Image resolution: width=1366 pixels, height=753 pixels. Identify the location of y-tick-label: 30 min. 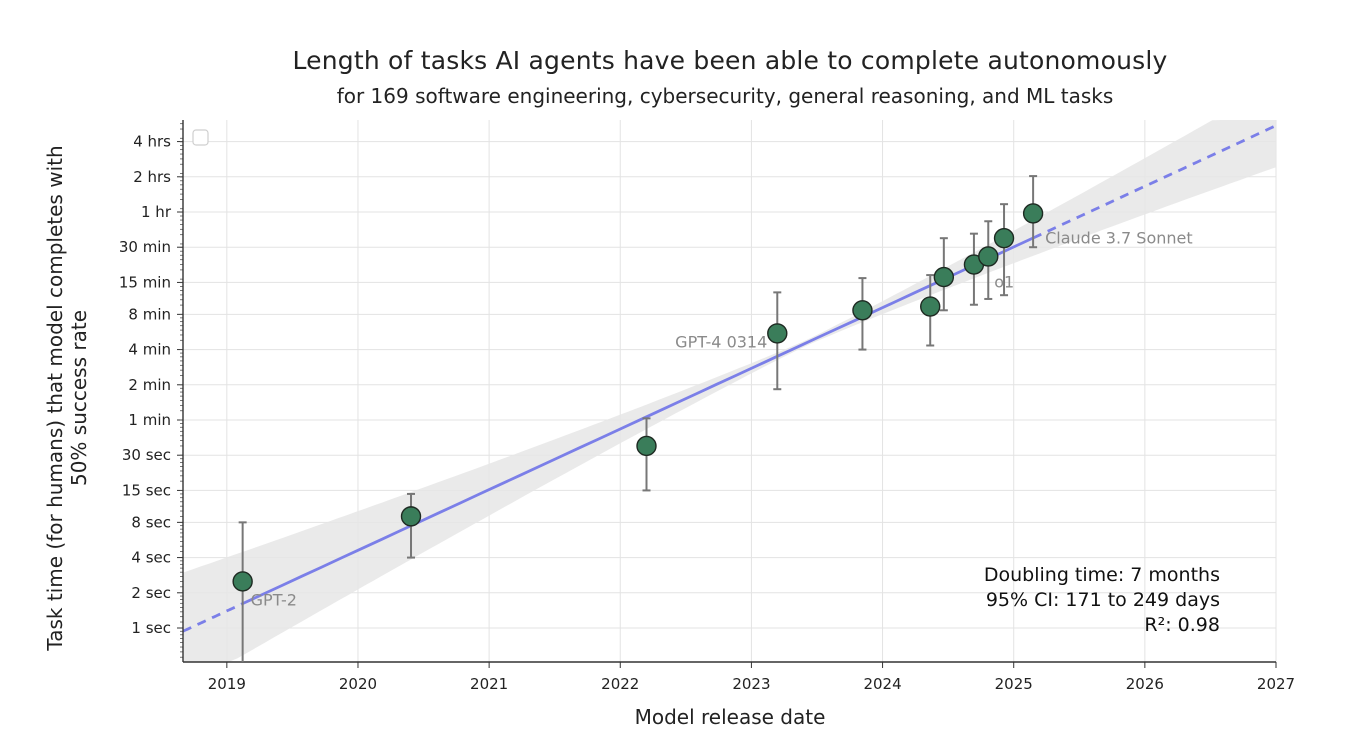
(145, 247).